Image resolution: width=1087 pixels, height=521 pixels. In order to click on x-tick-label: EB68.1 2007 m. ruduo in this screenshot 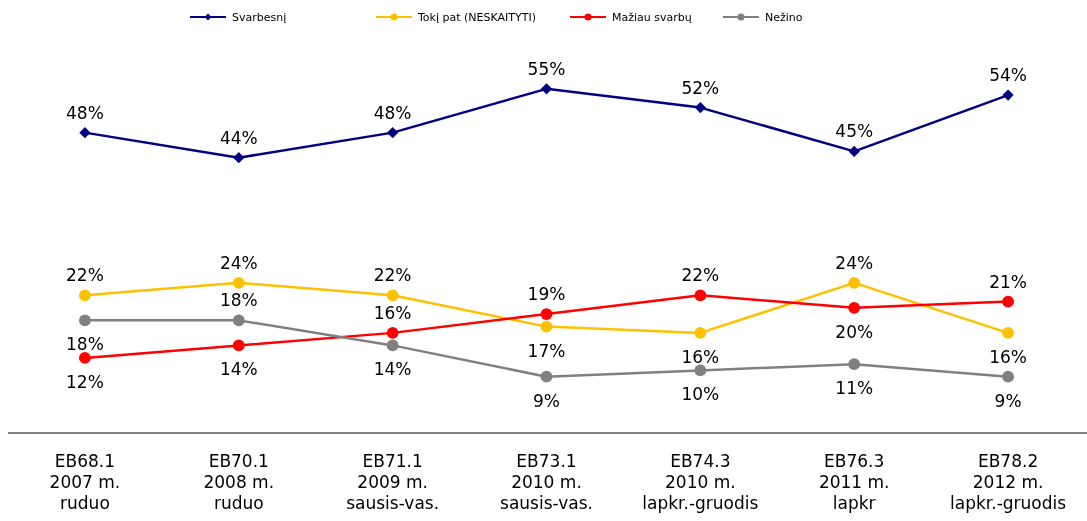, I will do `click(85, 482)`.